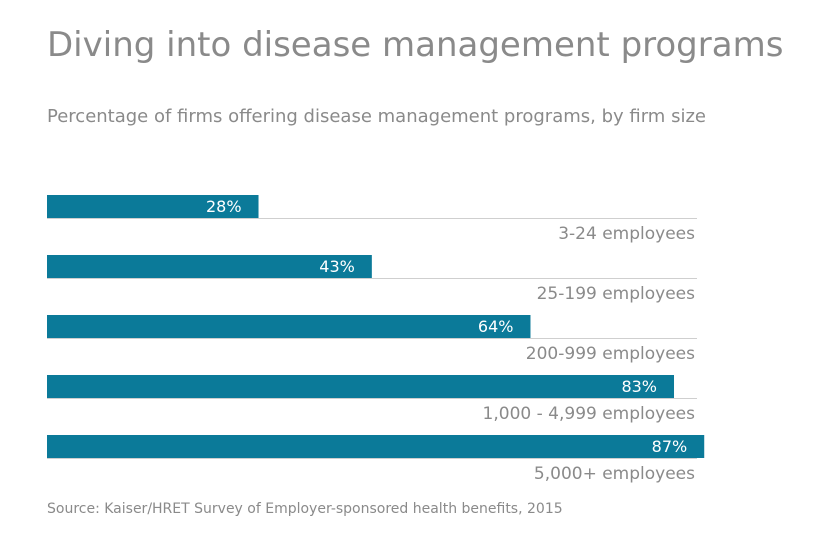  Describe the element at coordinates (589, 414) in the screenshot. I see `category-label: 1,000 - 4,999 employees` at that location.